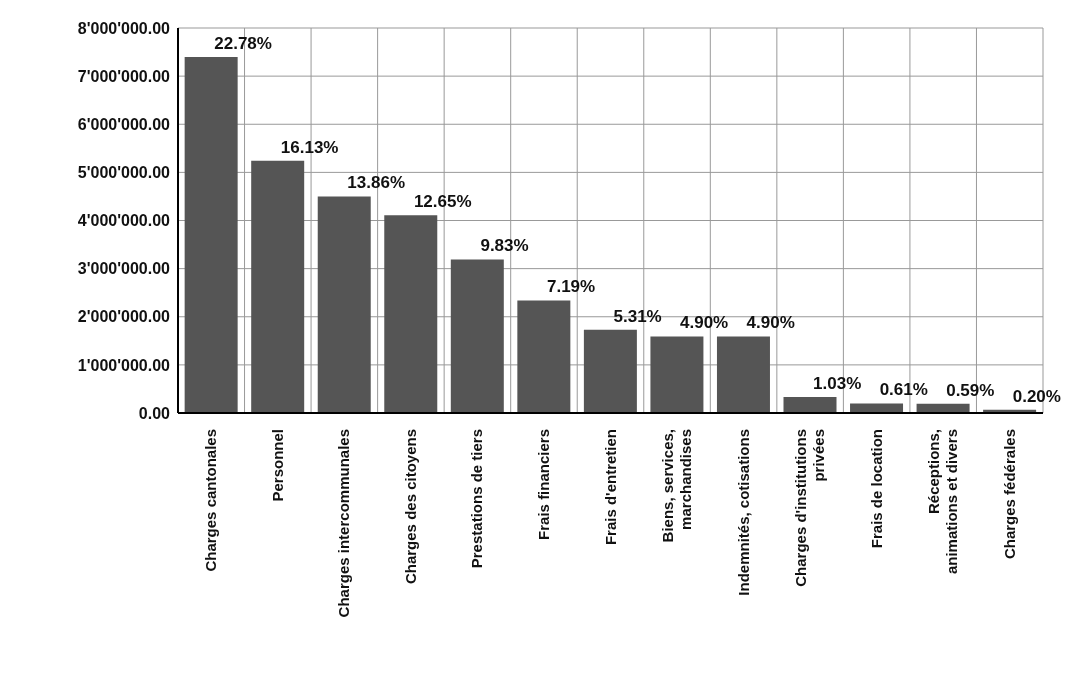 The image size is (1091, 677). What do you see at coordinates (743, 512) in the screenshot?
I see `x-tick-label: Indemnités, cotisations` at bounding box center [743, 512].